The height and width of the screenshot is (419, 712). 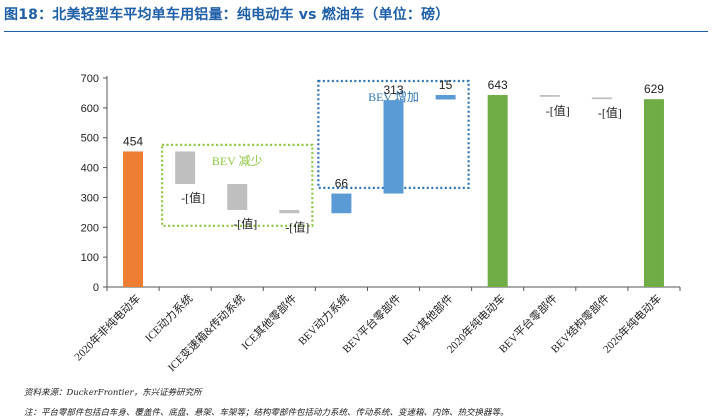 I want to click on x-tick-label: BEV动力系统, so click(x=324, y=320).